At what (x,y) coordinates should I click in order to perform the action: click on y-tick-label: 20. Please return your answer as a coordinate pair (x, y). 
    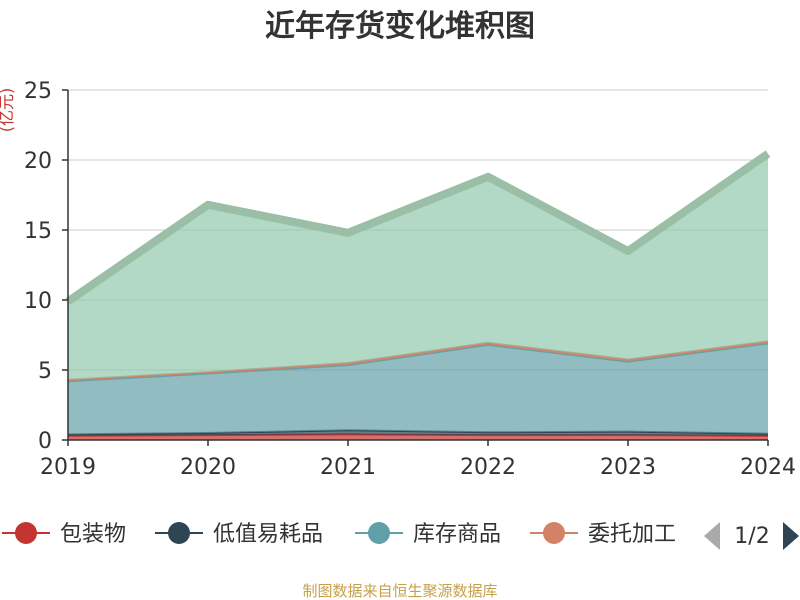
    Looking at the image, I should click on (38, 161).